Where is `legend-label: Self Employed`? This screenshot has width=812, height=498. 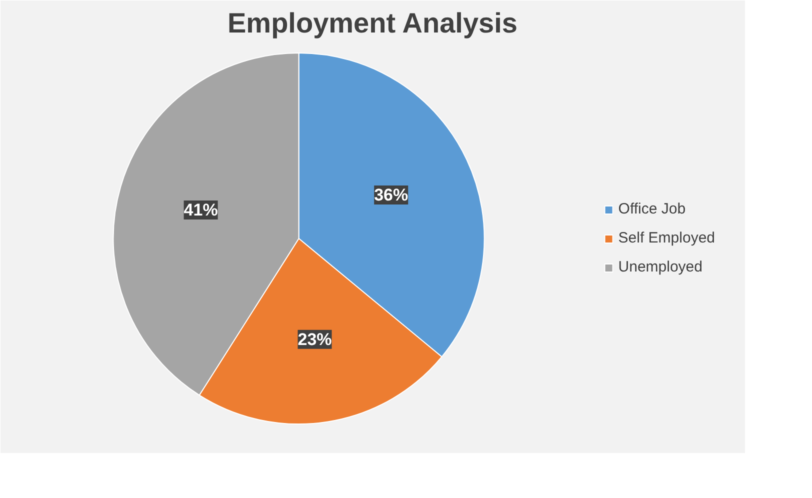 legend-label: Self Employed is located at coordinates (666, 238).